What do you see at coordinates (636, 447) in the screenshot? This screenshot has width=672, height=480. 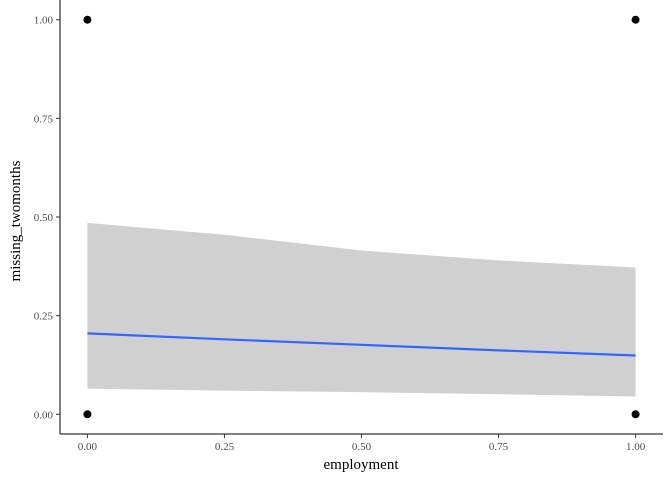 I see `x-tick-label: 1.00` at bounding box center [636, 447].